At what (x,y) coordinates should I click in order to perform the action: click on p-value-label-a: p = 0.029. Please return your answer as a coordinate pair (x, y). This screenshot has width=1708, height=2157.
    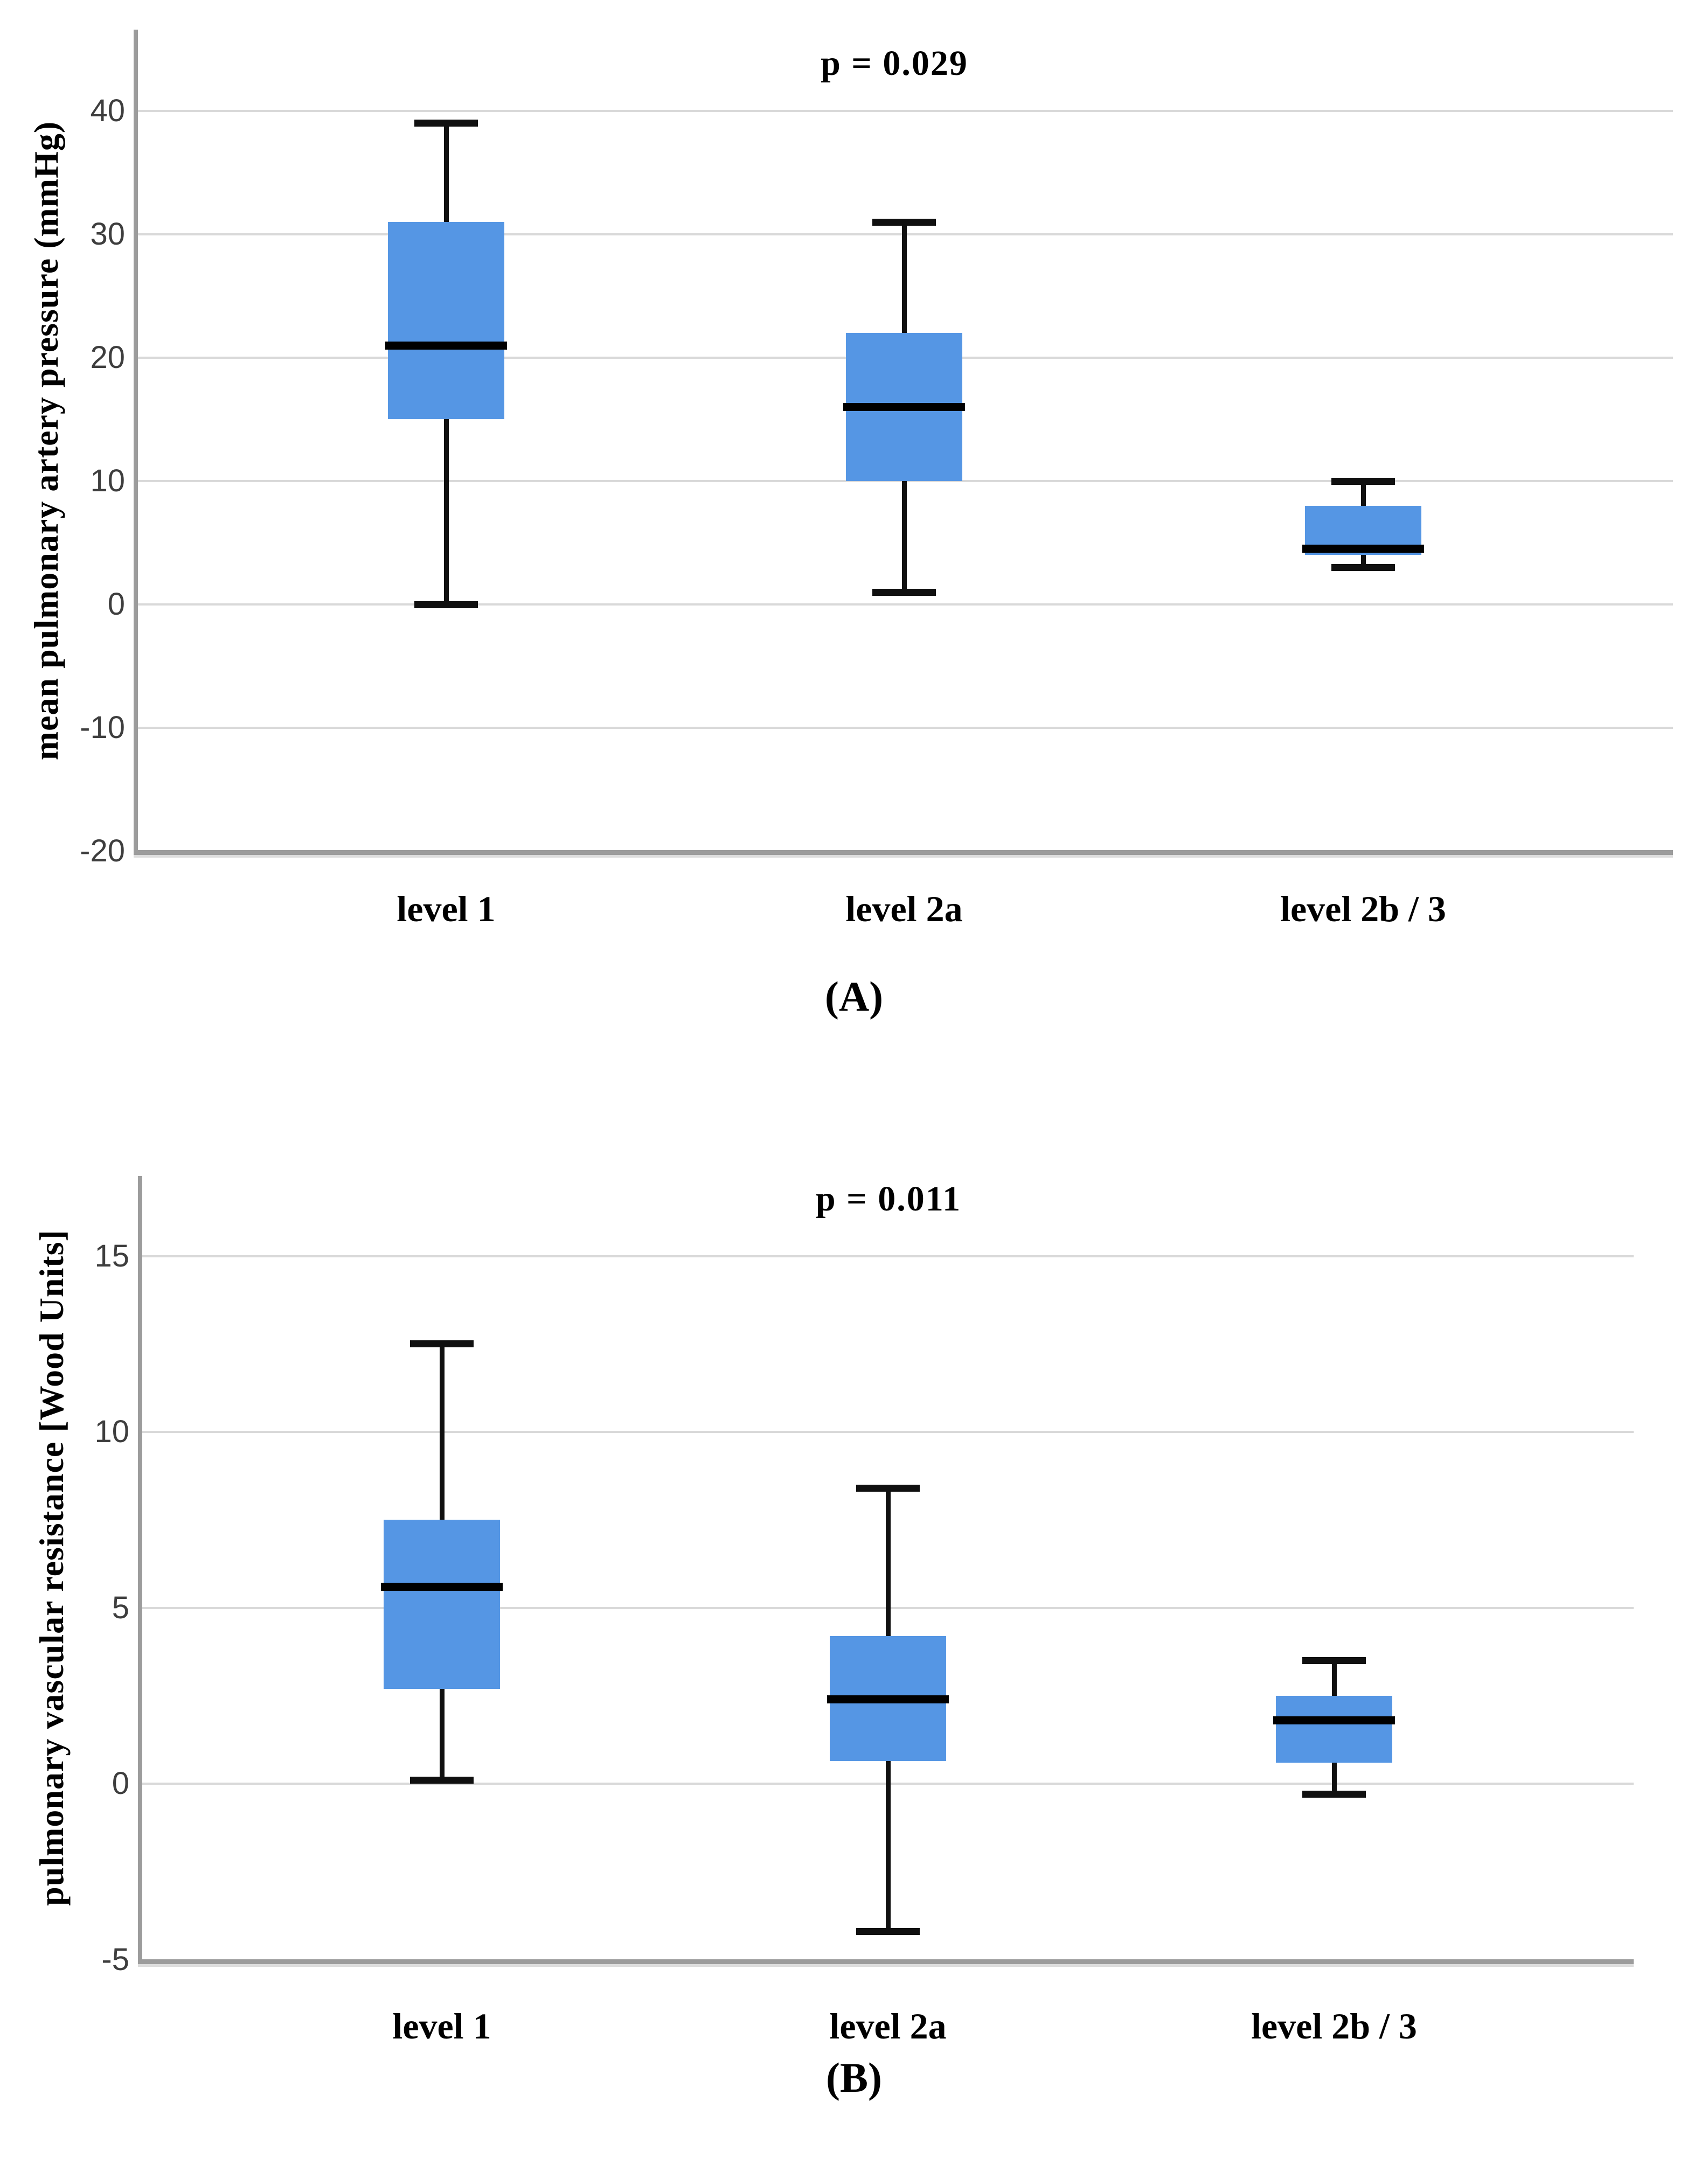
    Looking at the image, I should click on (895, 63).